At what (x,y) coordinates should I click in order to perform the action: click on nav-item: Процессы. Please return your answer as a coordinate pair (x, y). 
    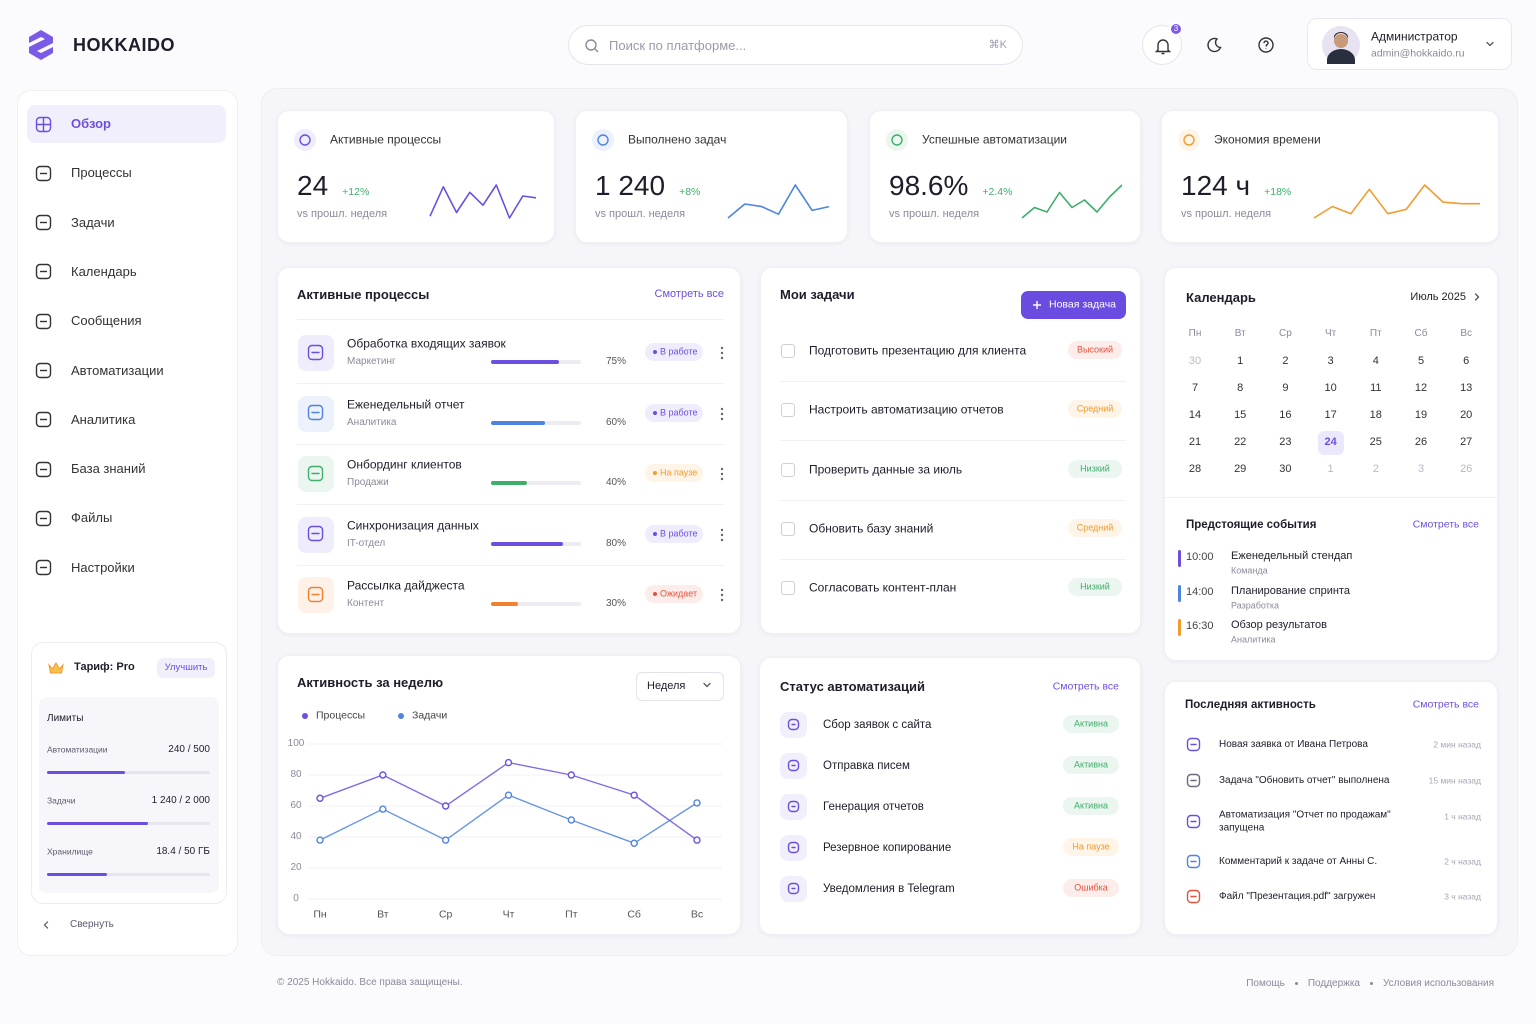
    Looking at the image, I should click on (101, 173).